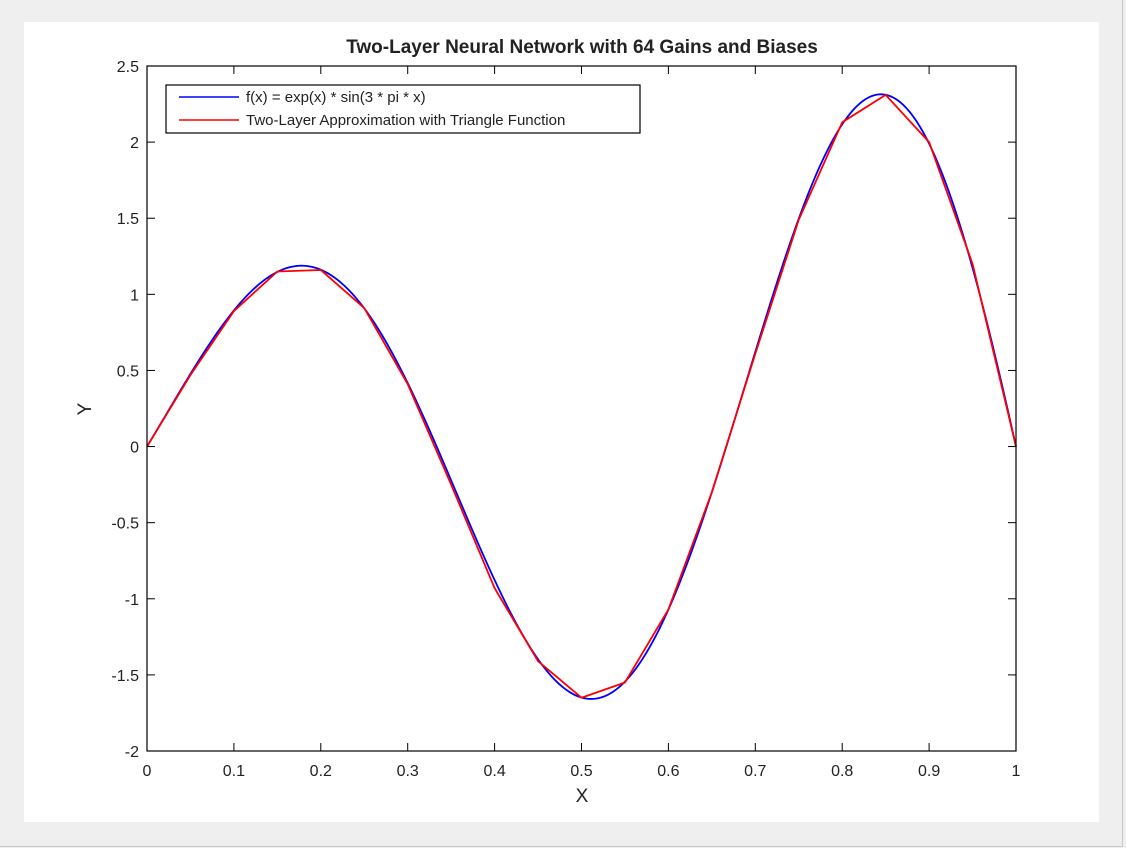 The image size is (1126, 848). What do you see at coordinates (134, 295) in the screenshot?
I see `y-tick-label: 1` at bounding box center [134, 295].